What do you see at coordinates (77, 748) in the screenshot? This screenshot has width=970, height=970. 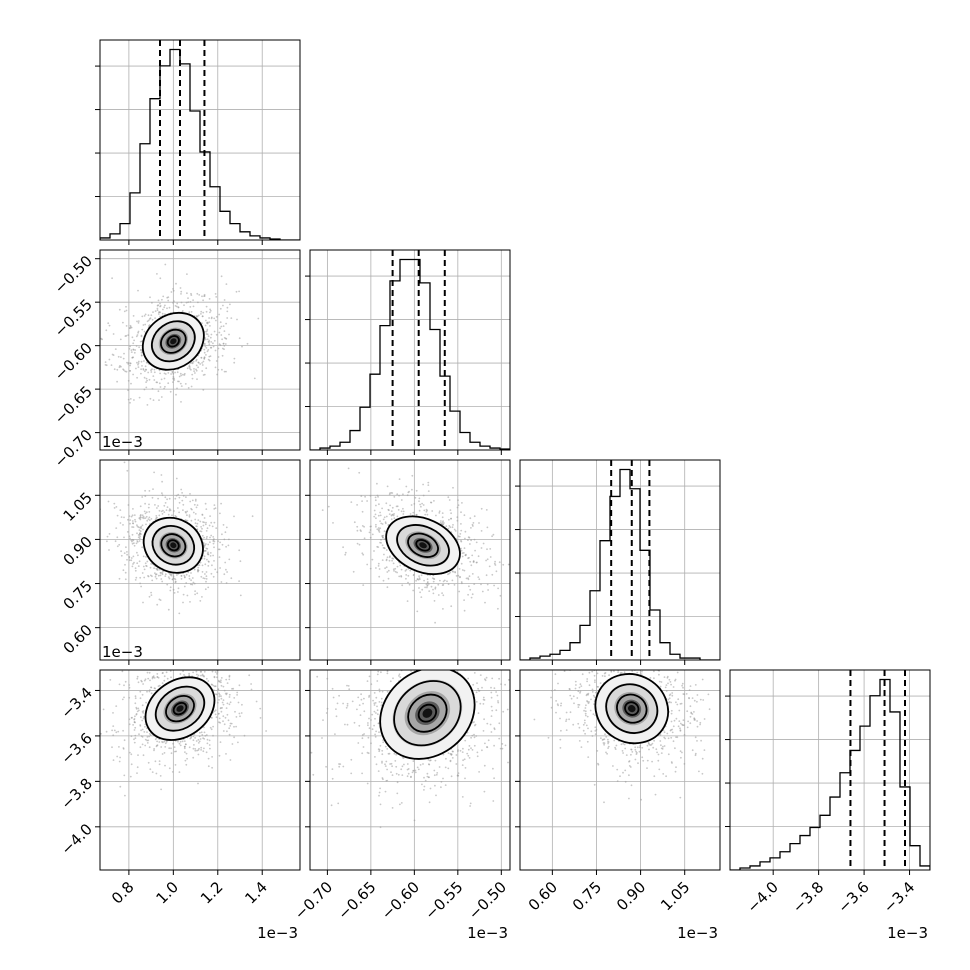 I see `y-tick-label: −3.6` at bounding box center [77, 748].